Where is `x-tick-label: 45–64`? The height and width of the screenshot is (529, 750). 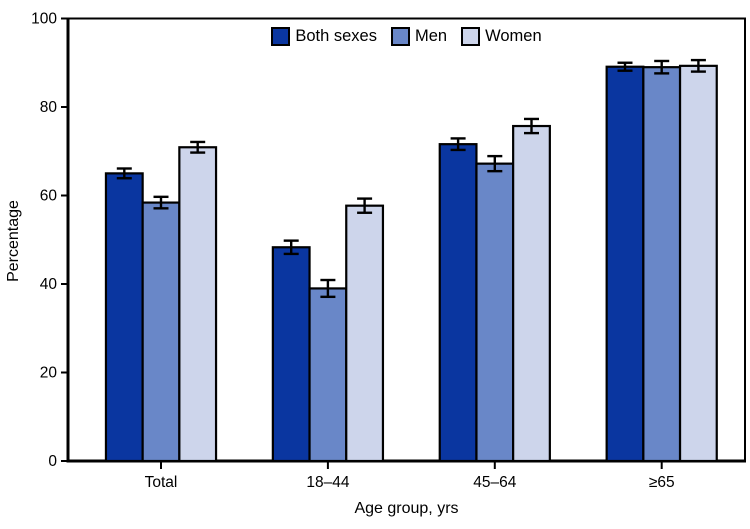 x-tick-label: 45–64 is located at coordinates (494, 482).